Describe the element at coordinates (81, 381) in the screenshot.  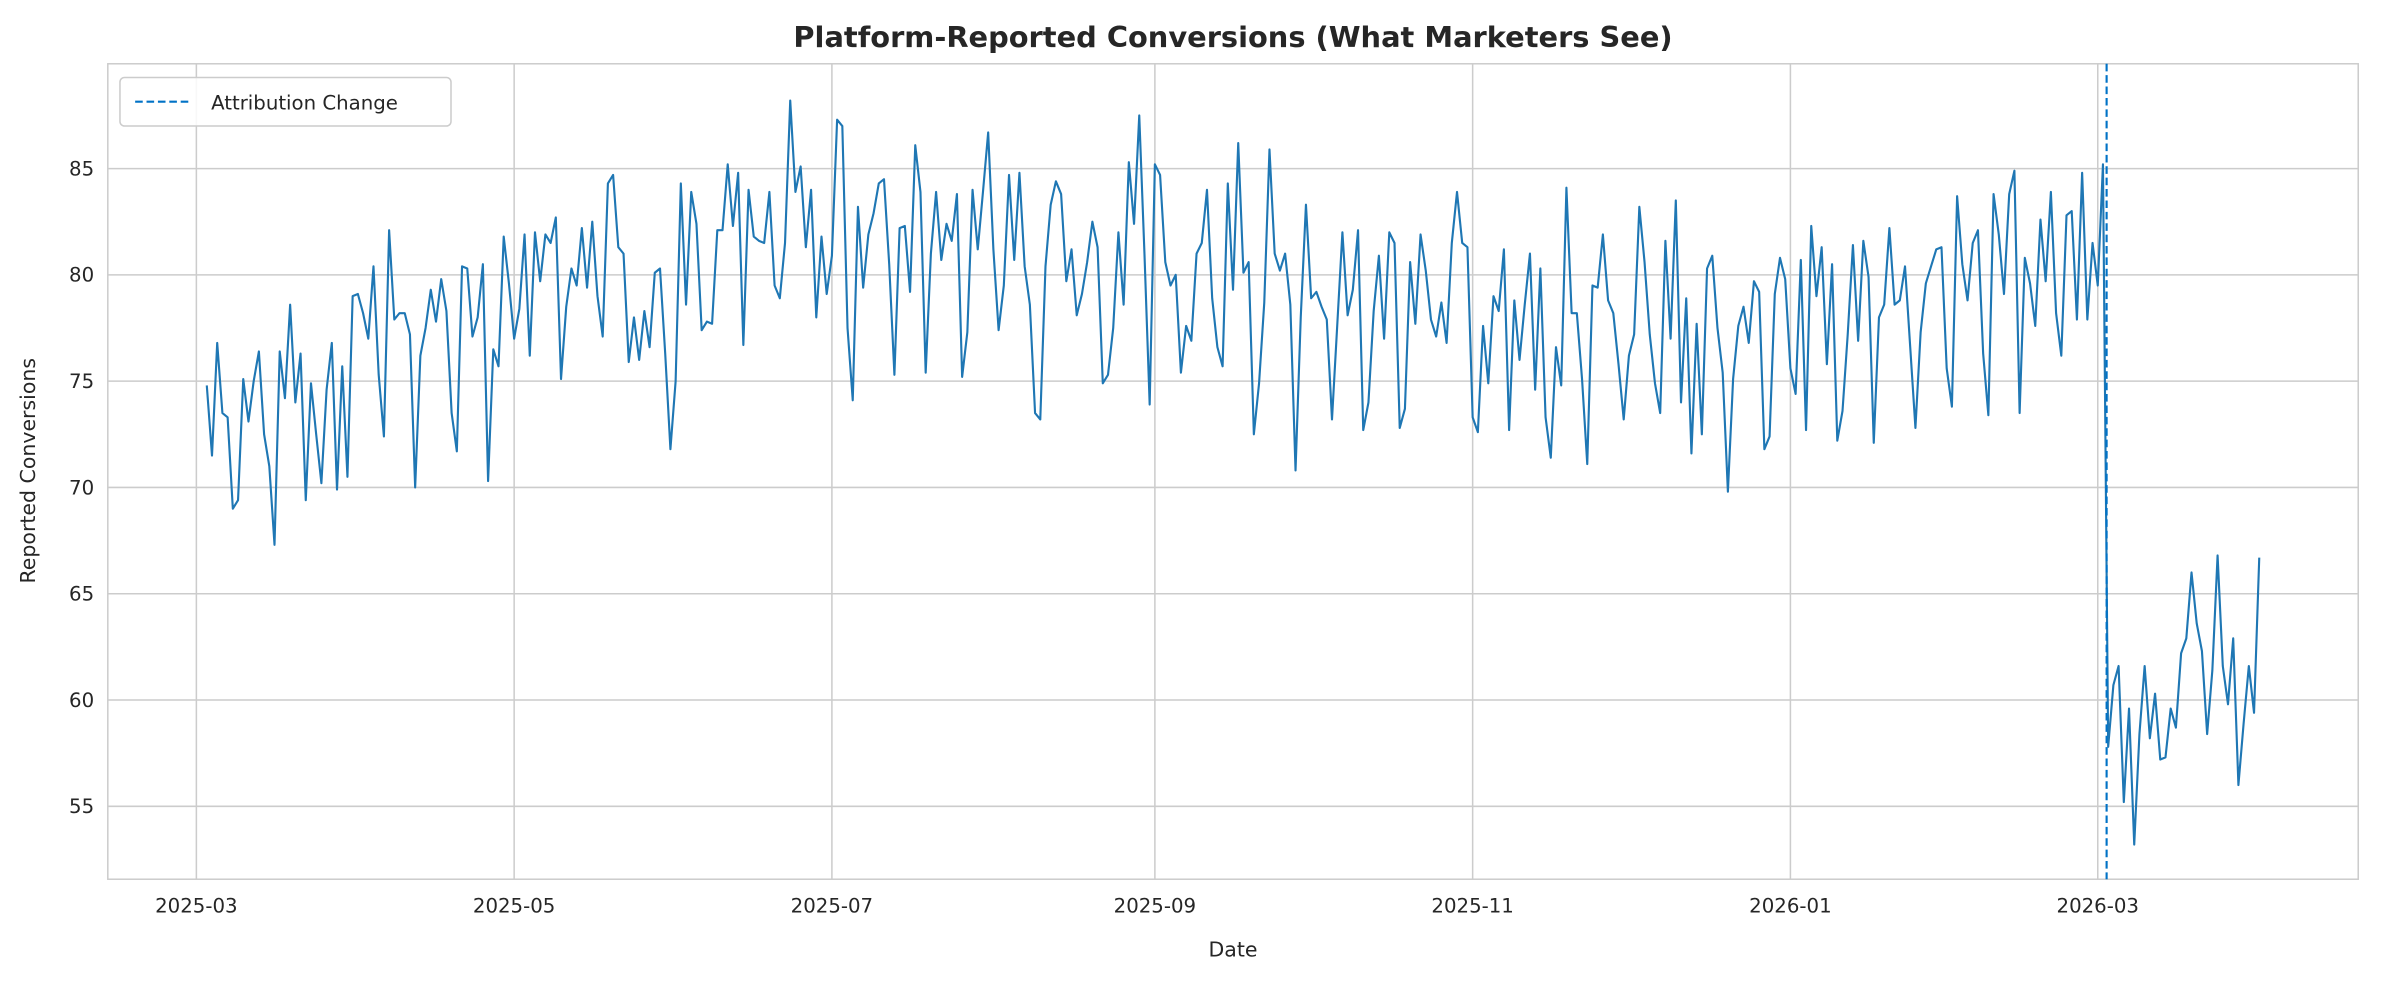
I see `y-tick-label: 75` at that location.